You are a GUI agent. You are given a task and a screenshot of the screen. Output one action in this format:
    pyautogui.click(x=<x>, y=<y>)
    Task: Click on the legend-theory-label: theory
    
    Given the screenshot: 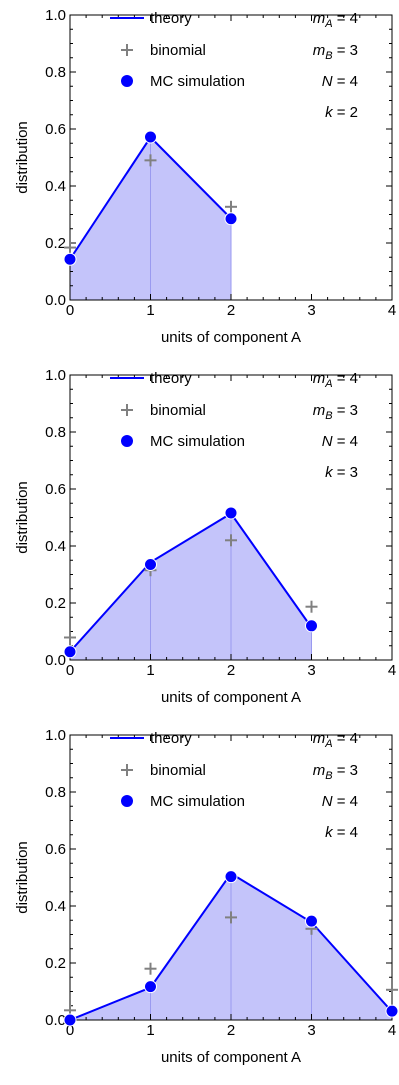 What is the action you would take?
    pyautogui.click(x=171, y=738)
    